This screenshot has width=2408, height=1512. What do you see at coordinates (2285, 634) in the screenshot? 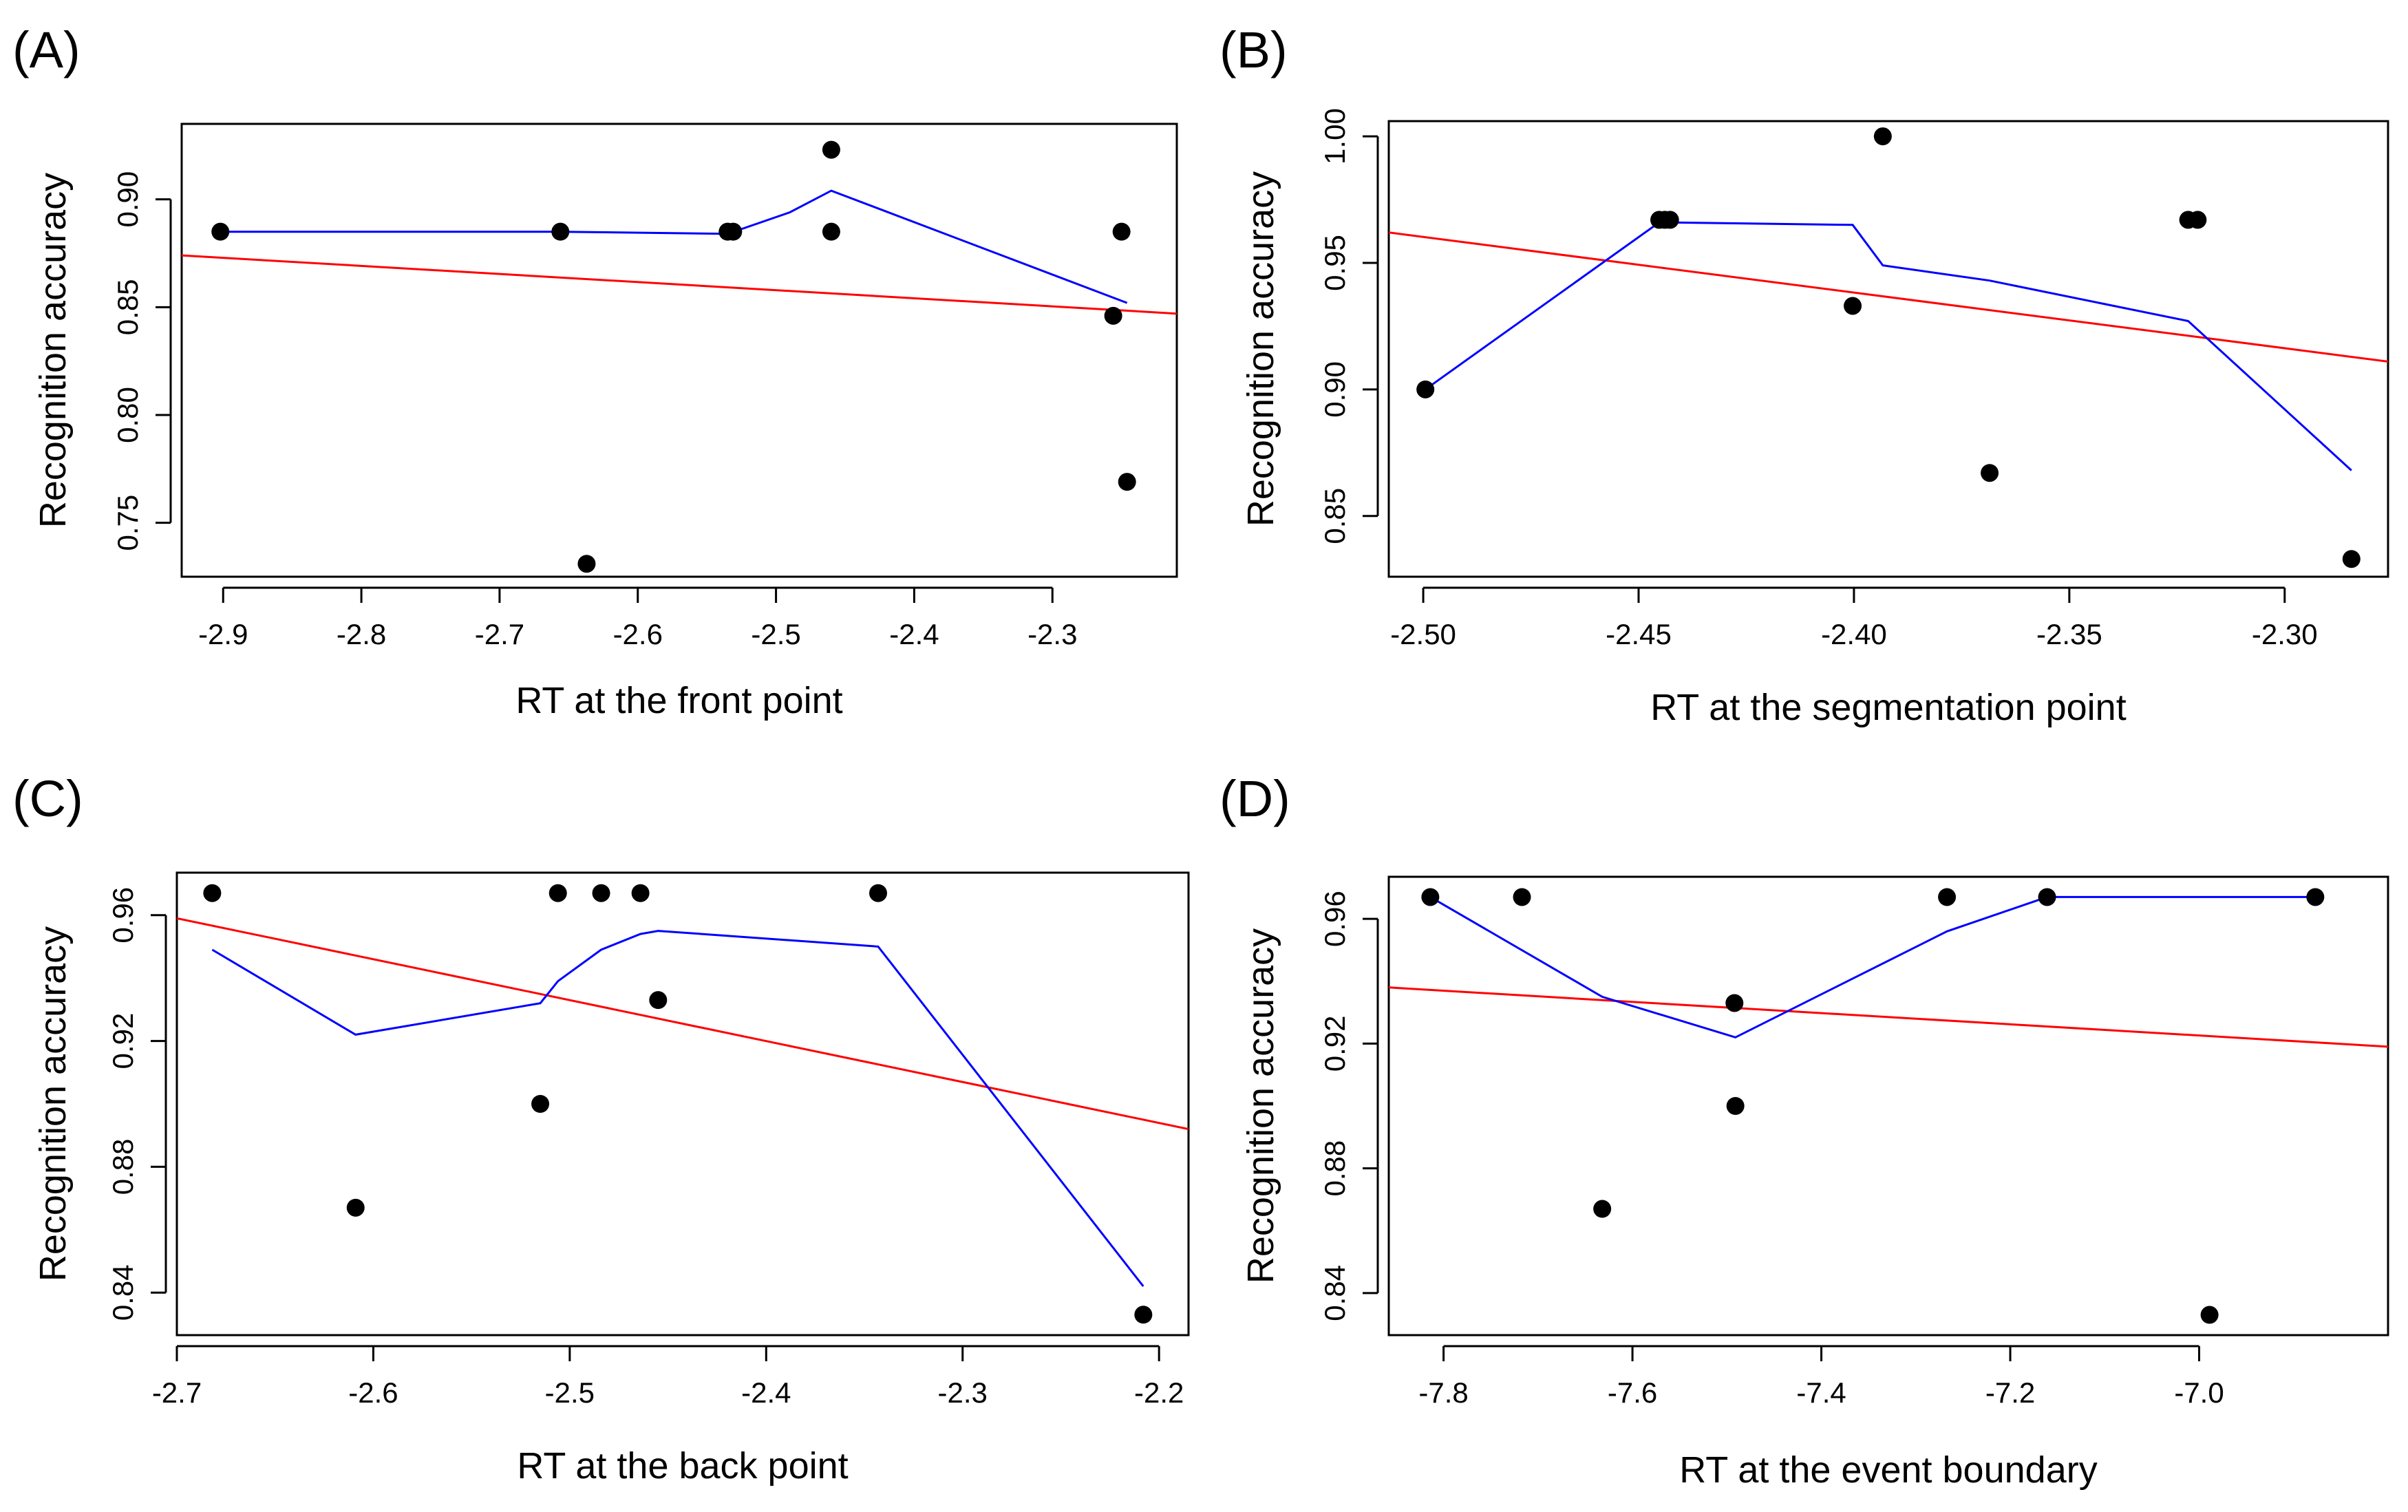
I see `x-tick-label: -2.30` at bounding box center [2285, 634].